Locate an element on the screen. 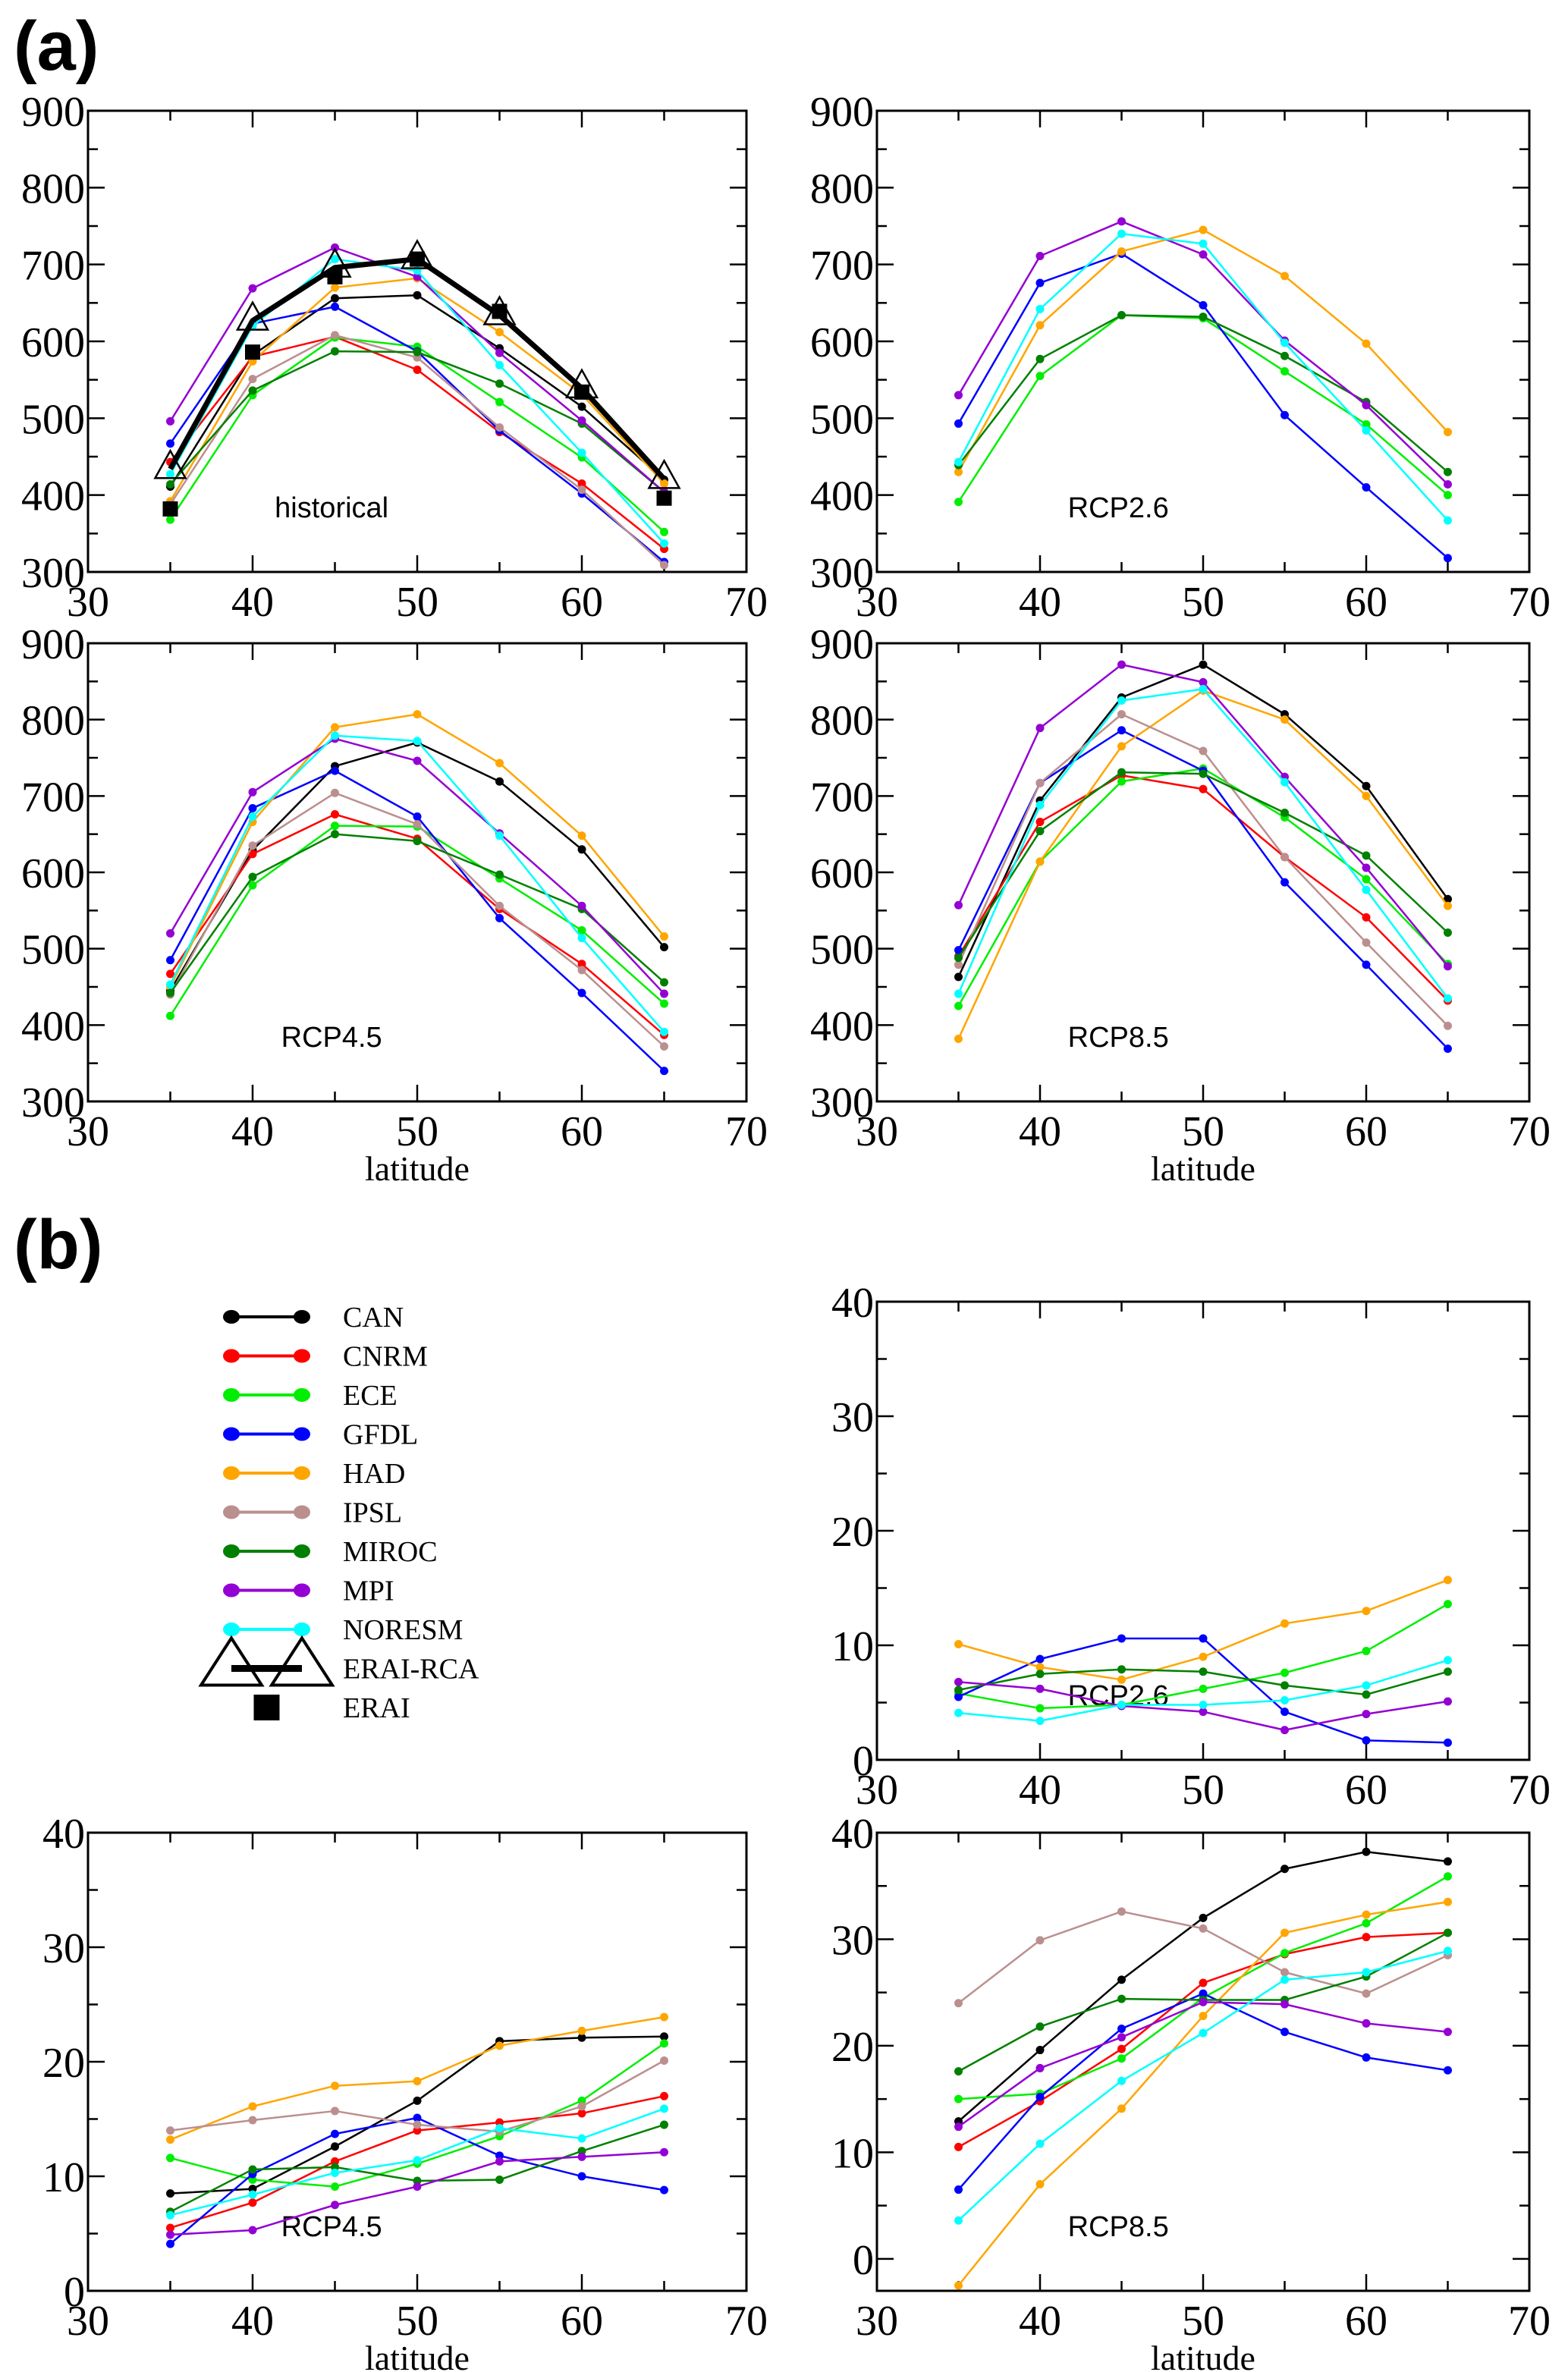 This screenshot has width=1568, height=2372. panel-label-b: (b) is located at coordinates (58, 1245).